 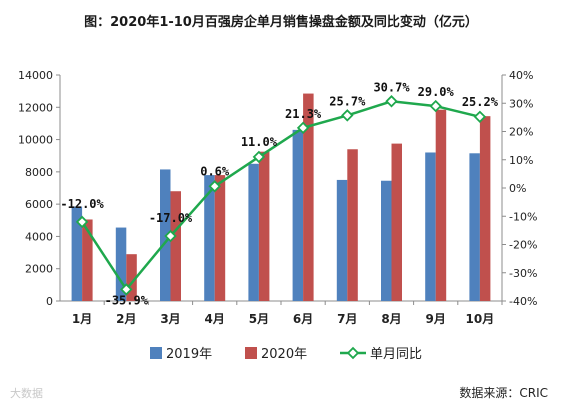 I want to click on x-tick-label: 10月, so click(x=480, y=319).